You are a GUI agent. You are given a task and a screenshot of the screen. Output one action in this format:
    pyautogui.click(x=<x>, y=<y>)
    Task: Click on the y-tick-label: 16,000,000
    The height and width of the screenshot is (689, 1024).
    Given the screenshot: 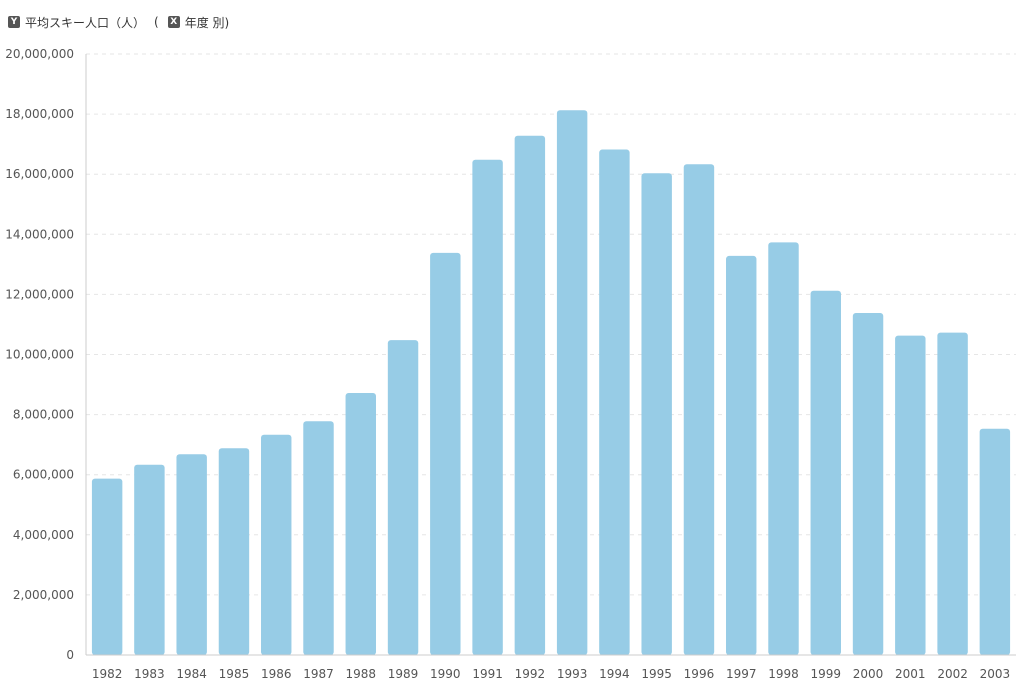 What is the action you would take?
    pyautogui.click(x=39, y=174)
    